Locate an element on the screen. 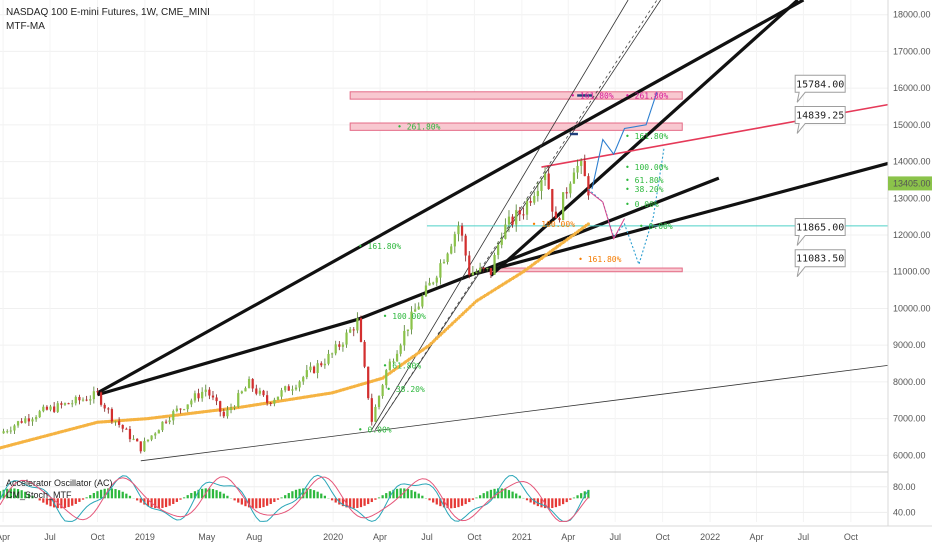 The height and width of the screenshot is (555, 932). target-marker is located at coordinates (574, 134).